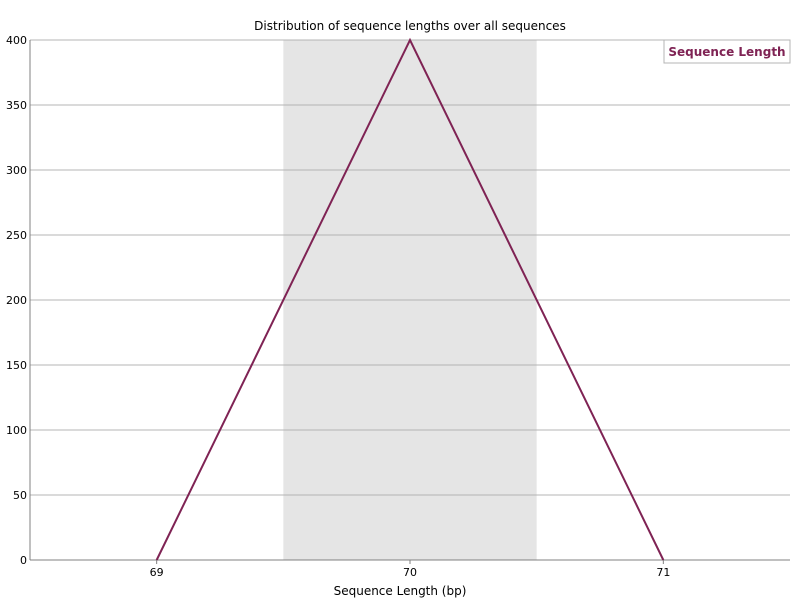 Image resolution: width=800 pixels, height=605 pixels. Describe the element at coordinates (157, 572) in the screenshot. I see `x-tick-label-69: 69` at that location.